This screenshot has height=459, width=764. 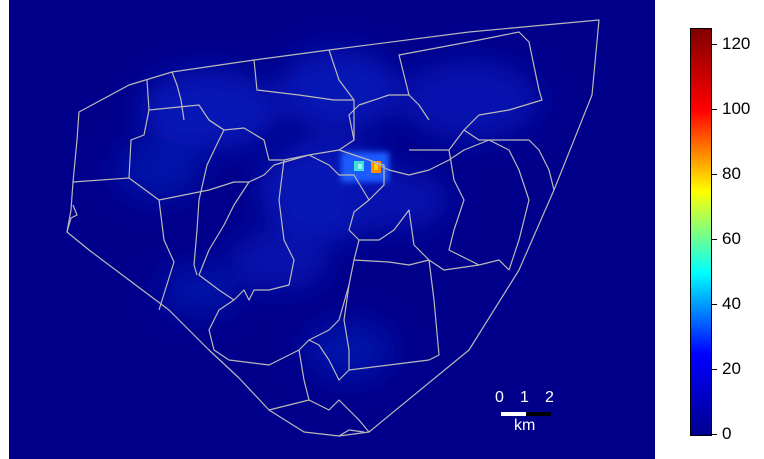 What do you see at coordinates (499, 397) in the screenshot?
I see `scale-label-0: 0` at bounding box center [499, 397].